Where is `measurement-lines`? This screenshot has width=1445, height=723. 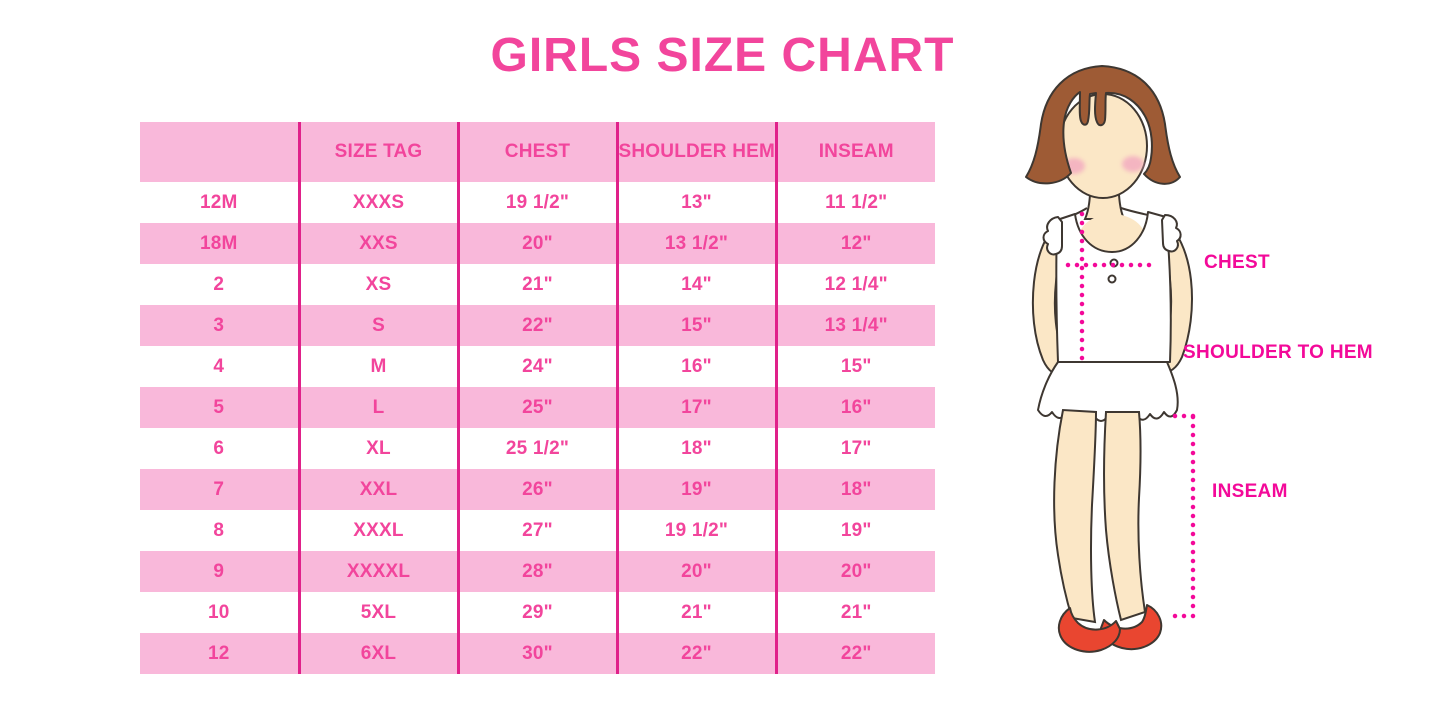
measurement-lines is located at coordinates (1132, 415).